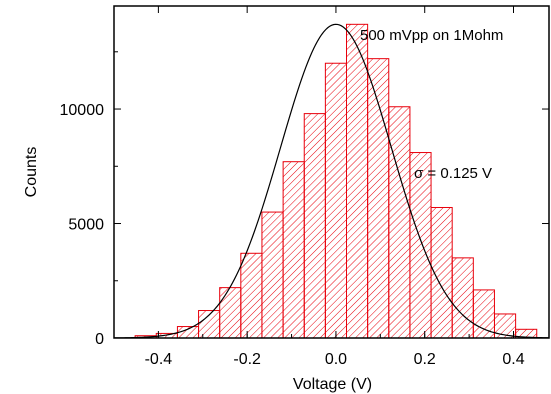 This screenshot has height=394, width=551. Describe the element at coordinates (247, 359) in the screenshot. I see `x-tick-label: -0.2` at that location.